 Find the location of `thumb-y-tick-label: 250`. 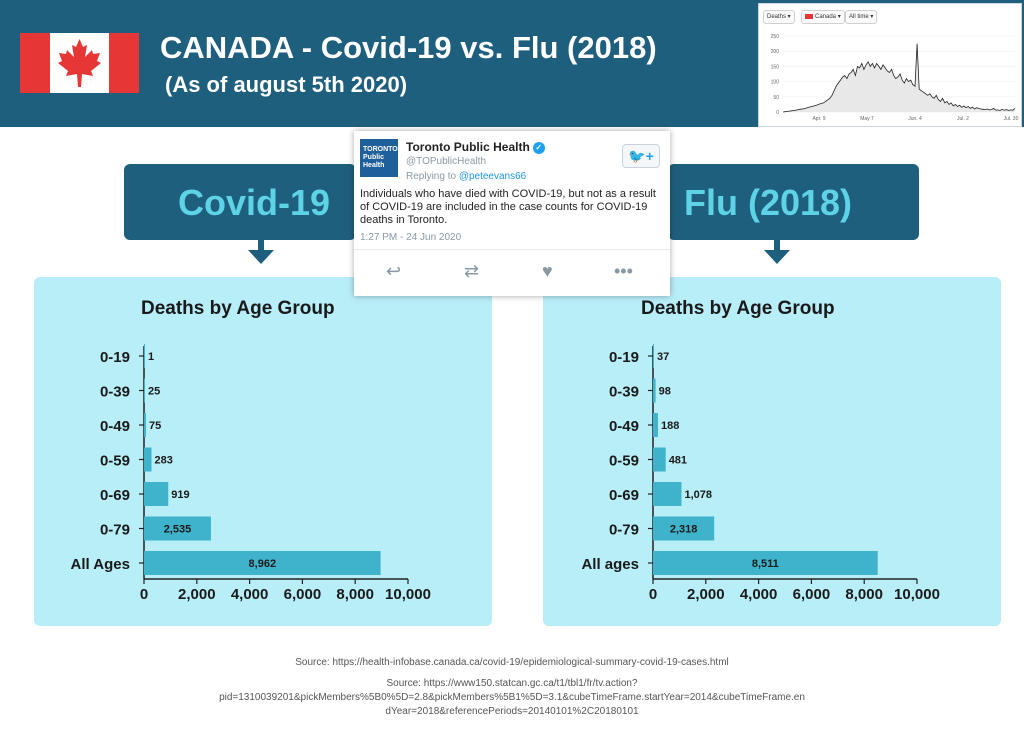

thumb-y-tick-label: 250 is located at coordinates (775, 37).